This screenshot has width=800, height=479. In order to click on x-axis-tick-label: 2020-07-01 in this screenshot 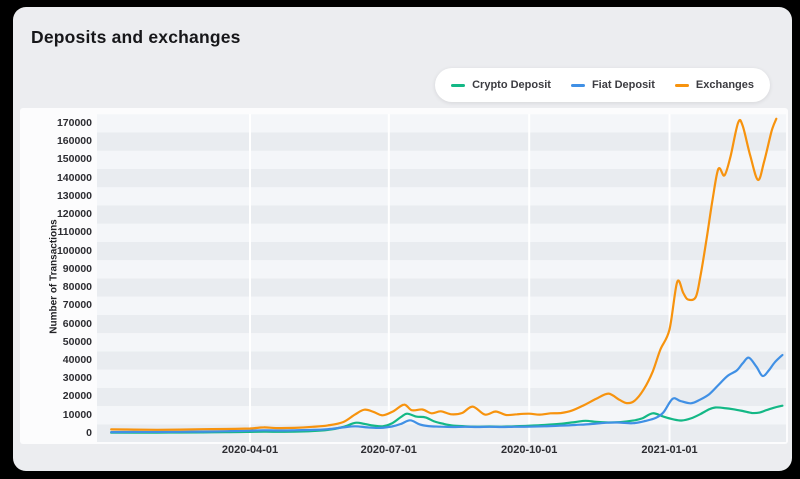, I will do `click(388, 450)`.